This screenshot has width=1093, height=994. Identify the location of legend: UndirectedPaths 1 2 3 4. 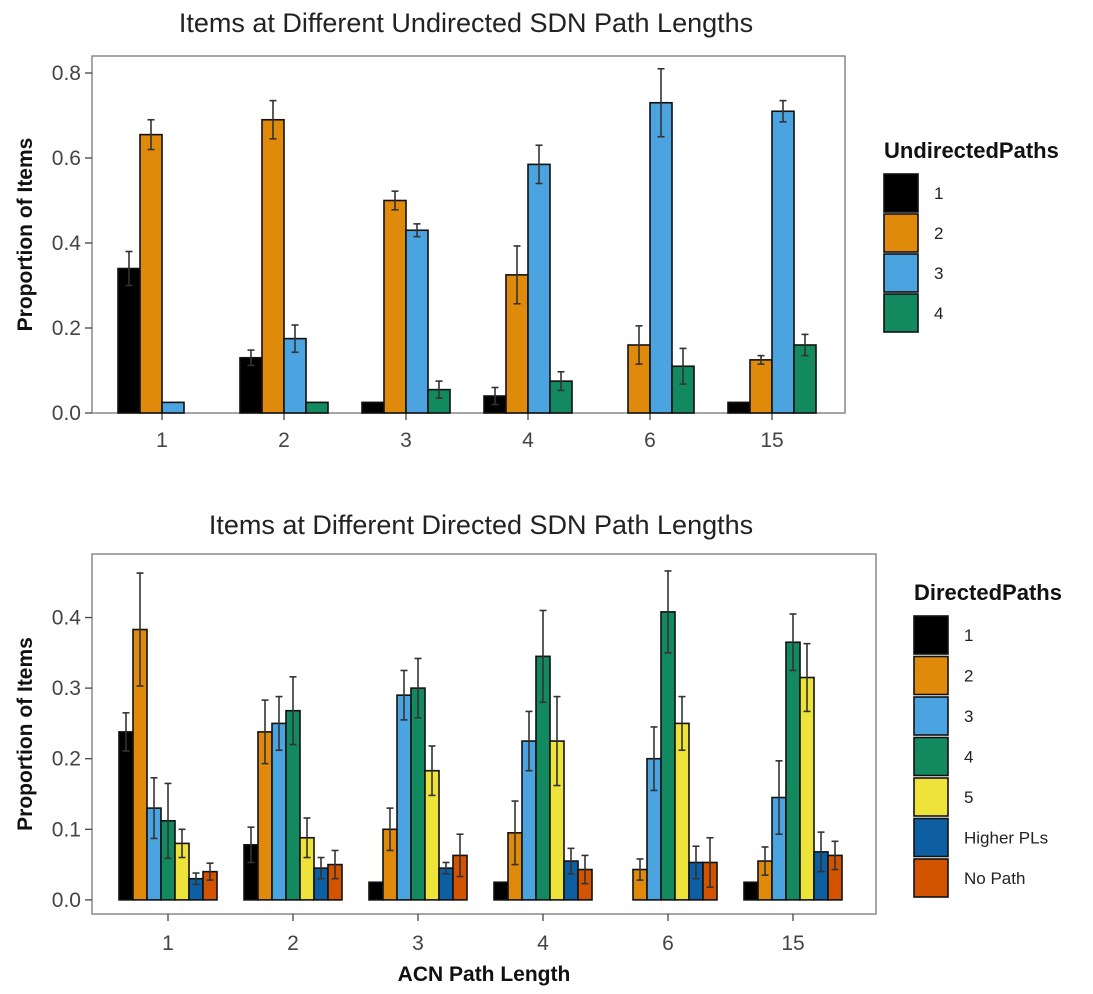
(971, 235).